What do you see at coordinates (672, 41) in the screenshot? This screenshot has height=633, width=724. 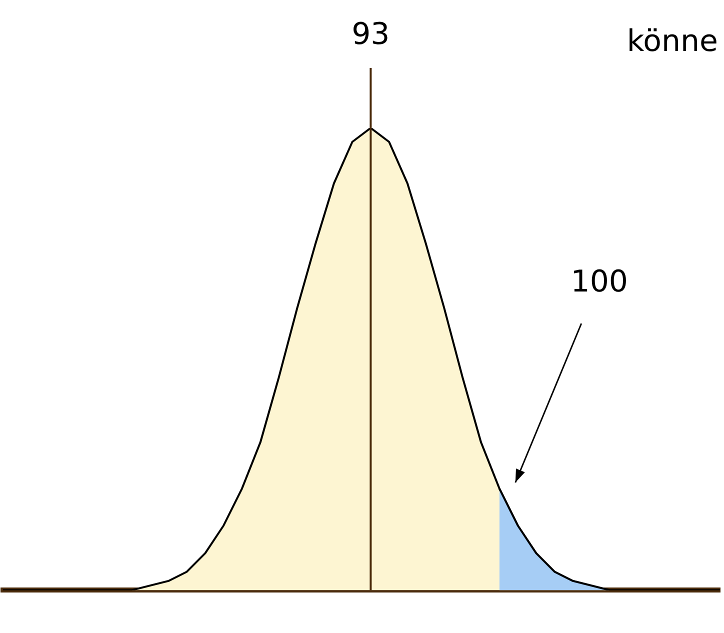 I see `text: könne` at bounding box center [672, 41].